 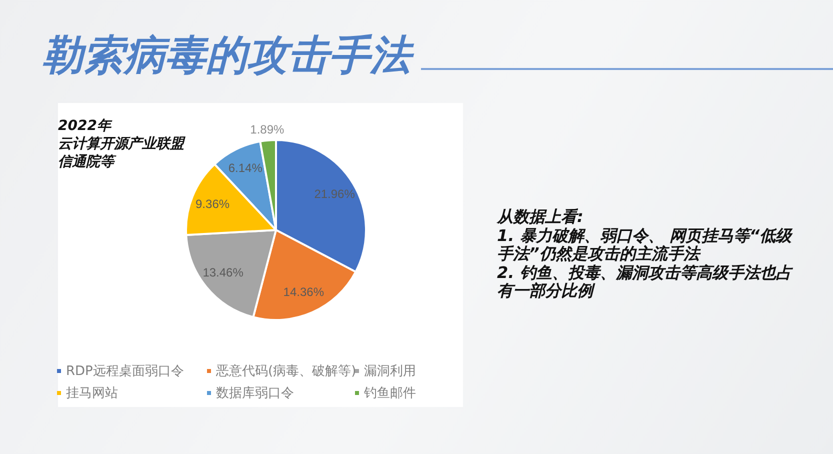 What do you see at coordinates (122, 144) in the screenshot?
I see `text: 云计算开源产业联盟` at bounding box center [122, 144].